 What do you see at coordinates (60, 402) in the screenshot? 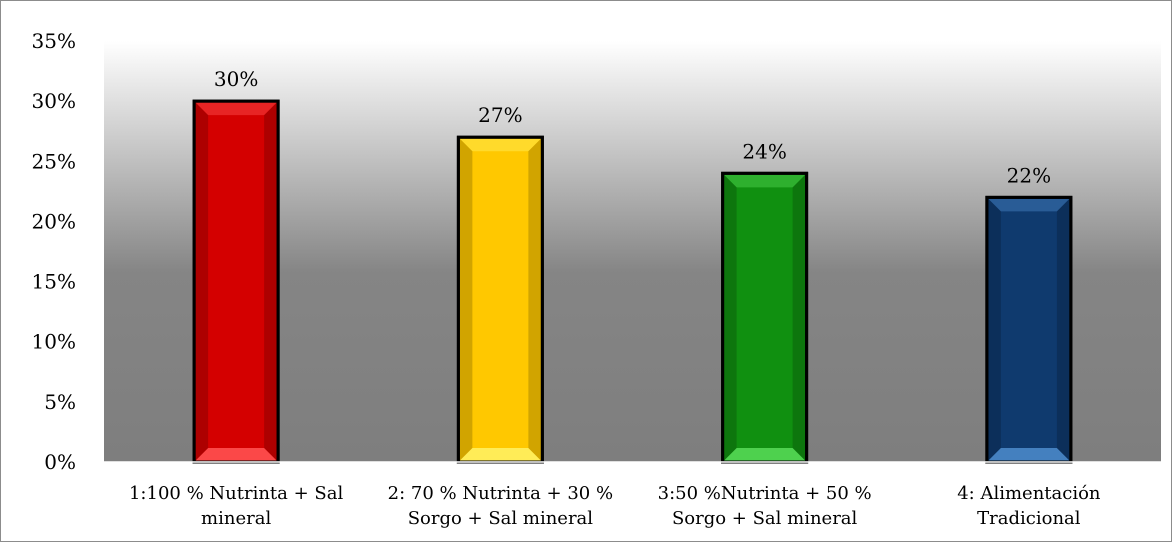
I see `y-tick-label: 5%` at bounding box center [60, 402].